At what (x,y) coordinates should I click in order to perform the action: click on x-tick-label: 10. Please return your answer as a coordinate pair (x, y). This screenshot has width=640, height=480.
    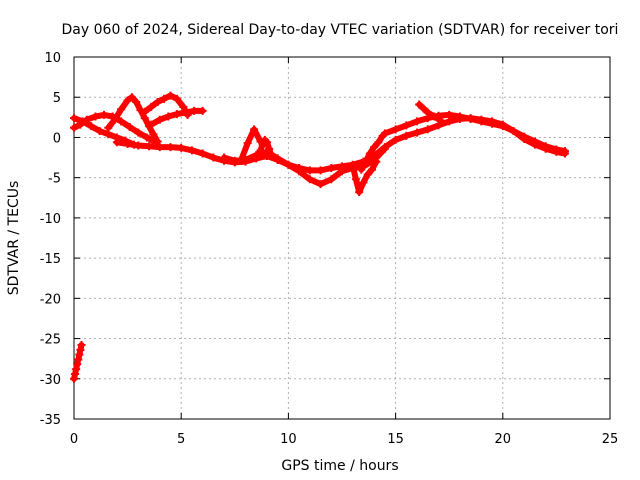
    Looking at the image, I should click on (288, 439).